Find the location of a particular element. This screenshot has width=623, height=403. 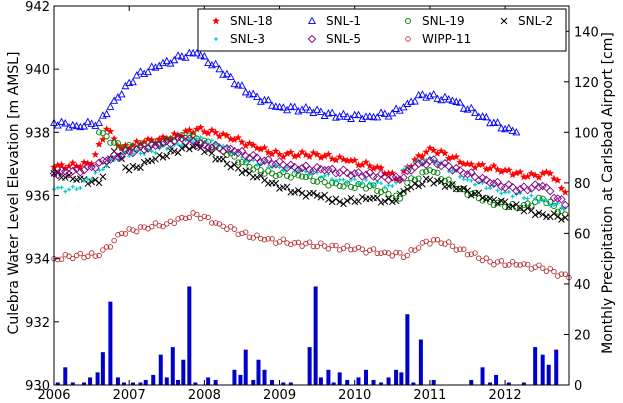

y2-tick-label: 20 is located at coordinates (582, 335).